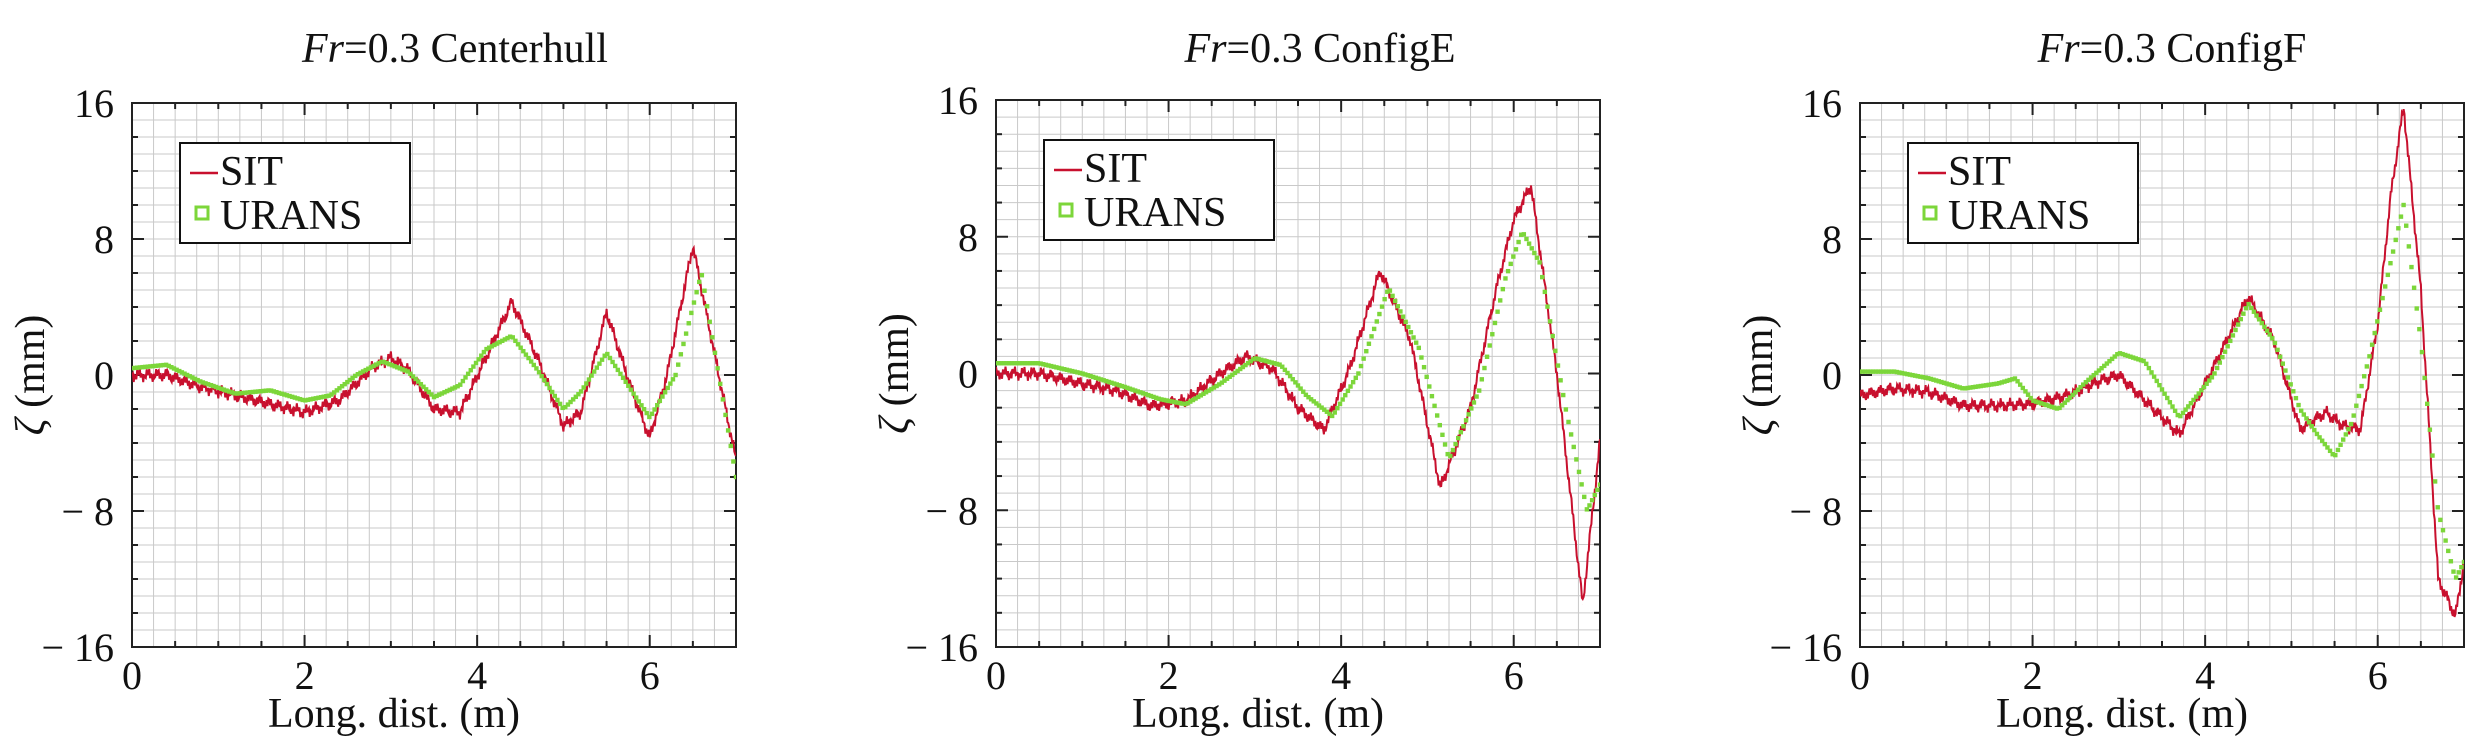 The height and width of the screenshot is (749, 2481). I want to click on y-tick-label: 8, so click(968, 237).